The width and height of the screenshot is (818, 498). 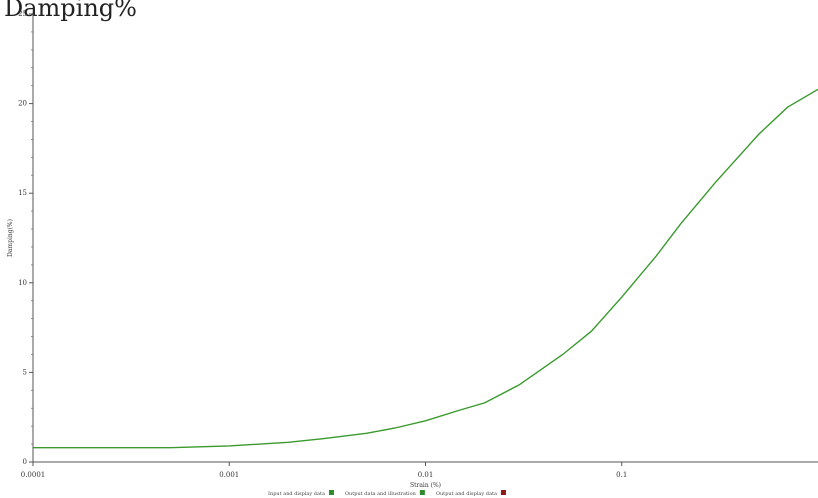 I want to click on y-tick-label: 15, so click(x=22, y=193).